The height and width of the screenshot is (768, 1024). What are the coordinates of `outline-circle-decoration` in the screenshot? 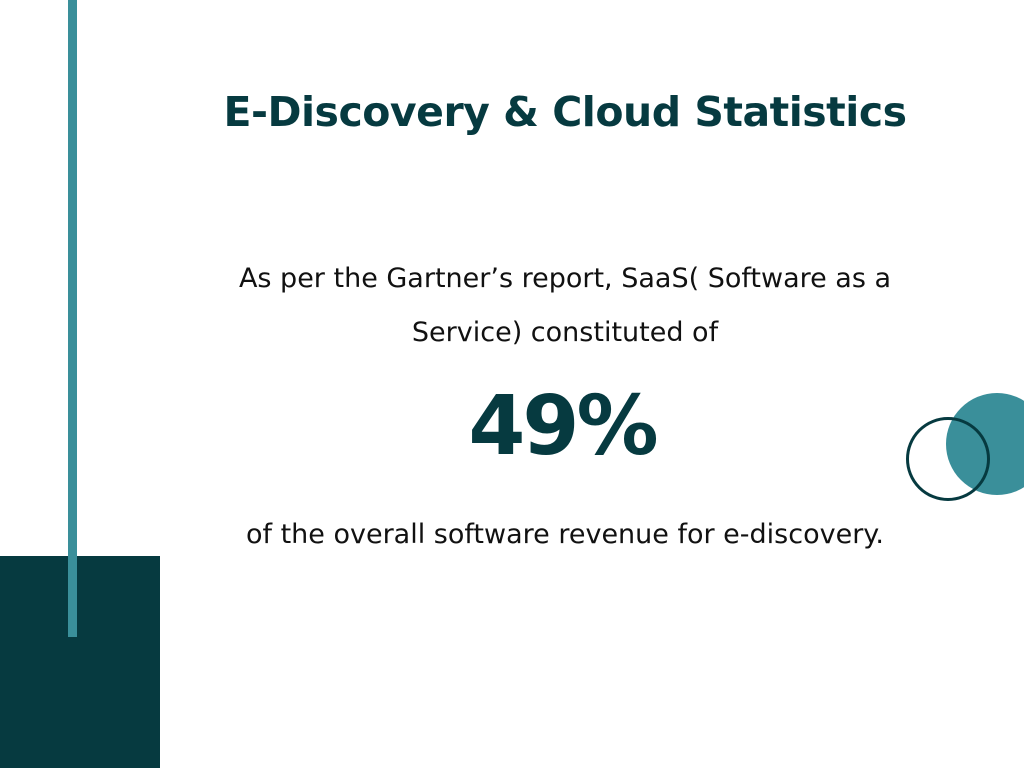 It's located at (948, 459).